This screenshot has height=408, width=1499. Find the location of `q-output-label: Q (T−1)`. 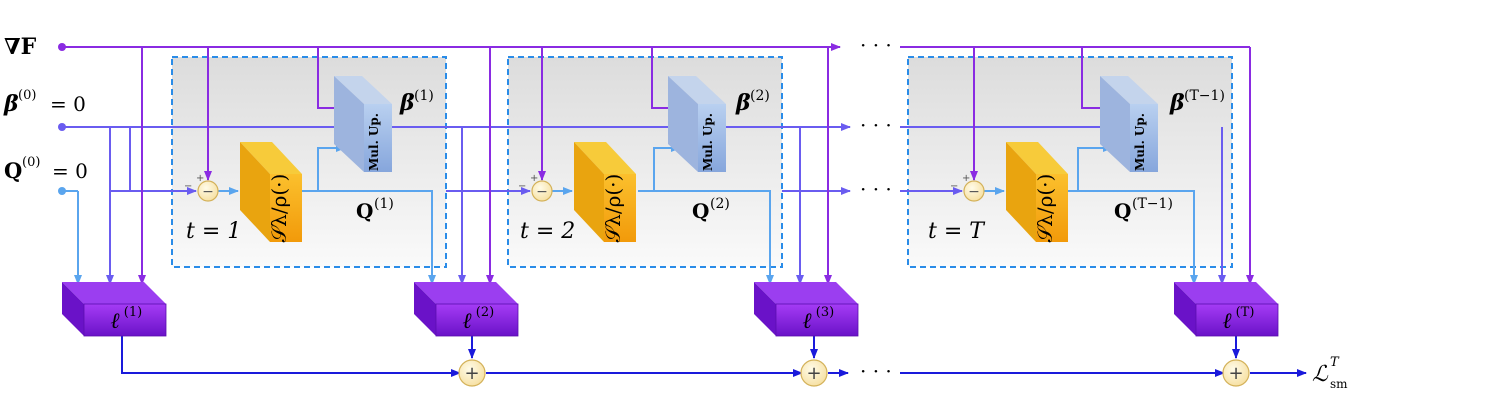

q-output-label: Q (T−1) is located at coordinates (1143, 209).